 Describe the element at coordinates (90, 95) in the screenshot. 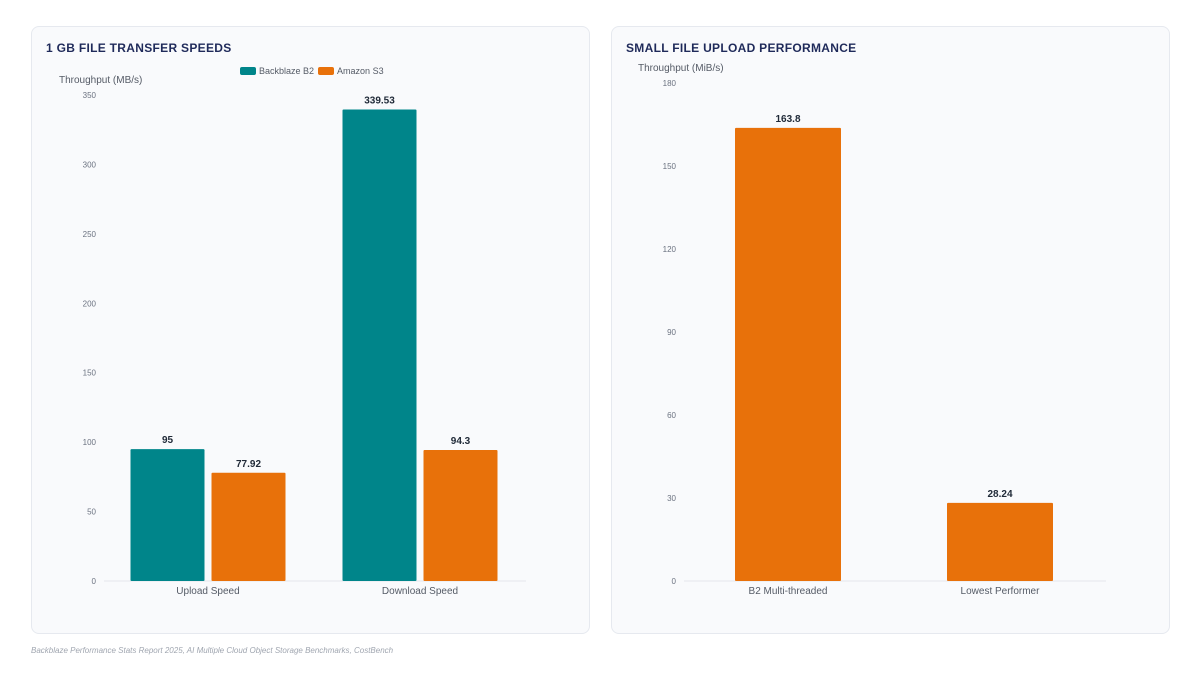

I see `y-tick-label: 350` at that location.